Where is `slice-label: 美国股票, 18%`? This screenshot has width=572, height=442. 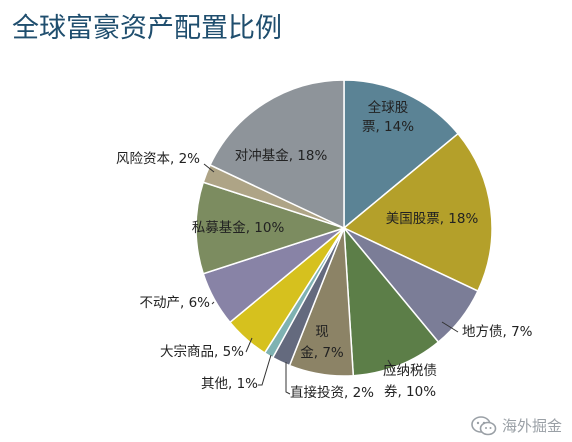 slice-label: 美国股票, 18% is located at coordinates (432, 219).